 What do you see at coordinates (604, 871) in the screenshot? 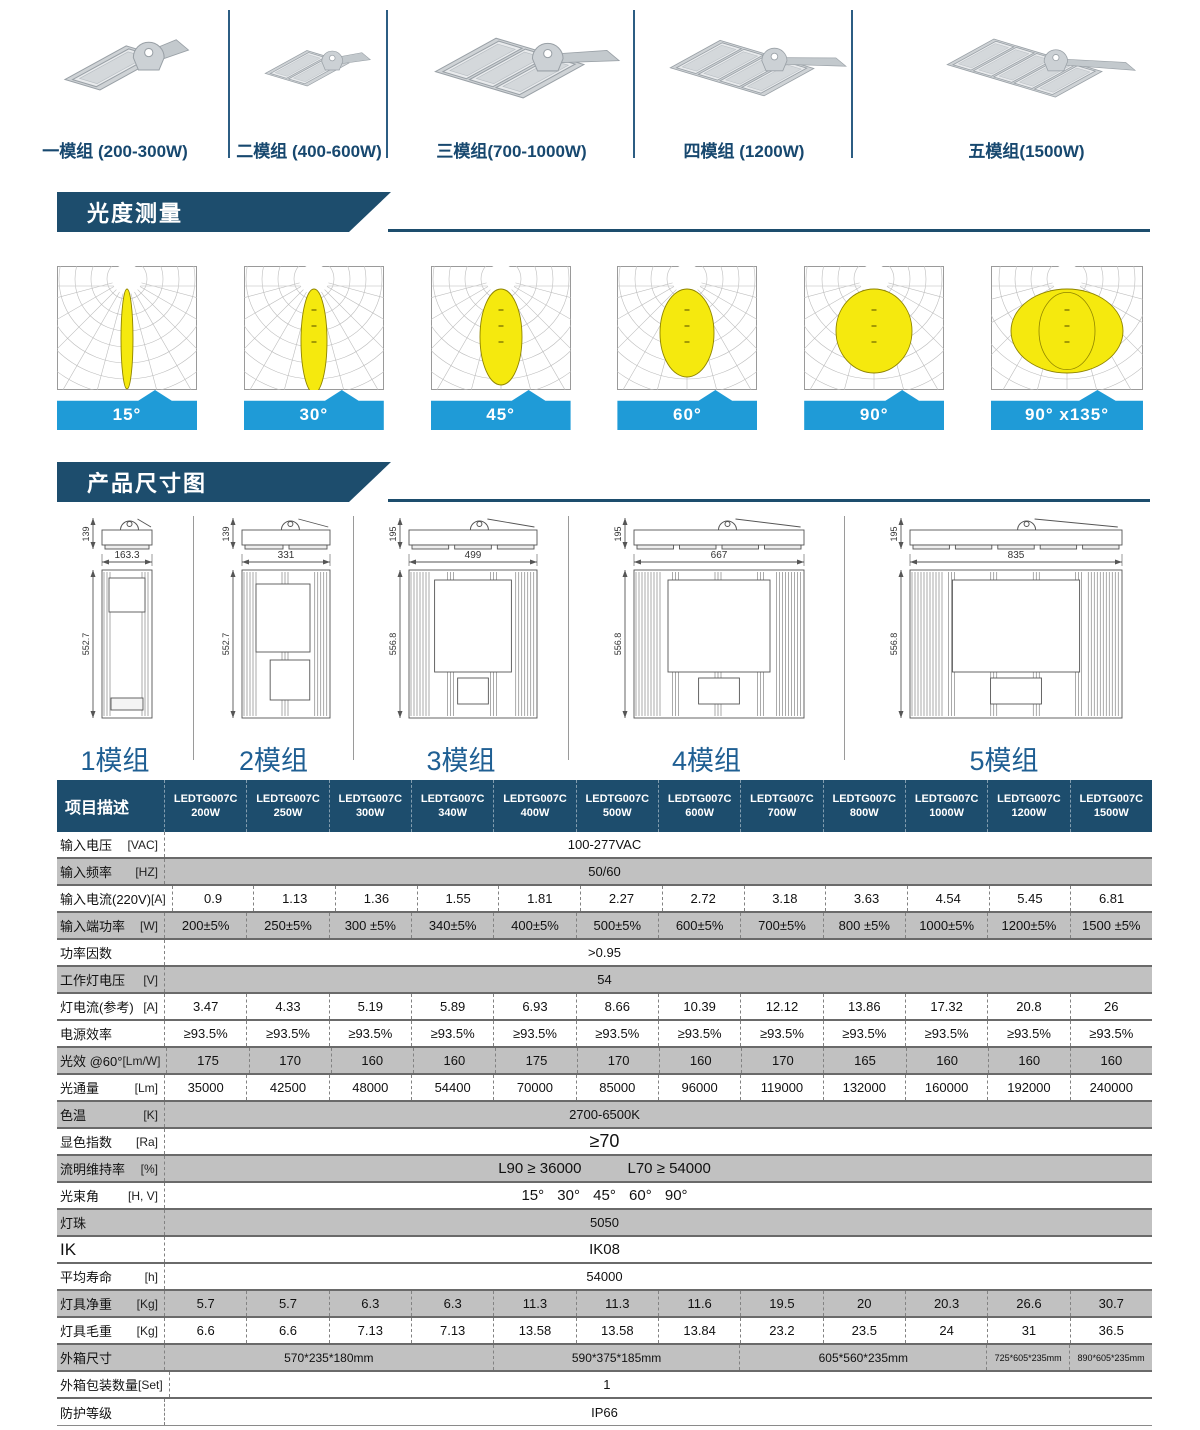
I see `spec-span-value: 50/60` at bounding box center [604, 871].